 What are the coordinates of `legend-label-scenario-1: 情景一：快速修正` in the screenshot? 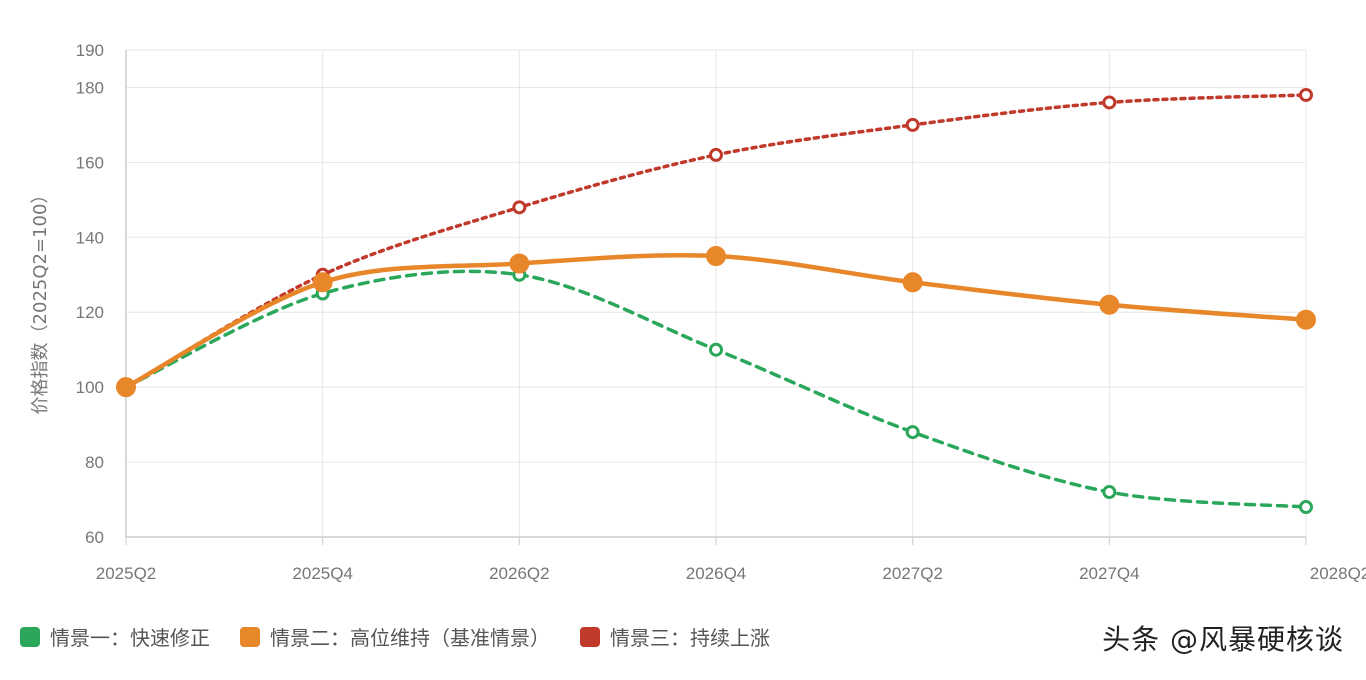 It's located at (130, 638).